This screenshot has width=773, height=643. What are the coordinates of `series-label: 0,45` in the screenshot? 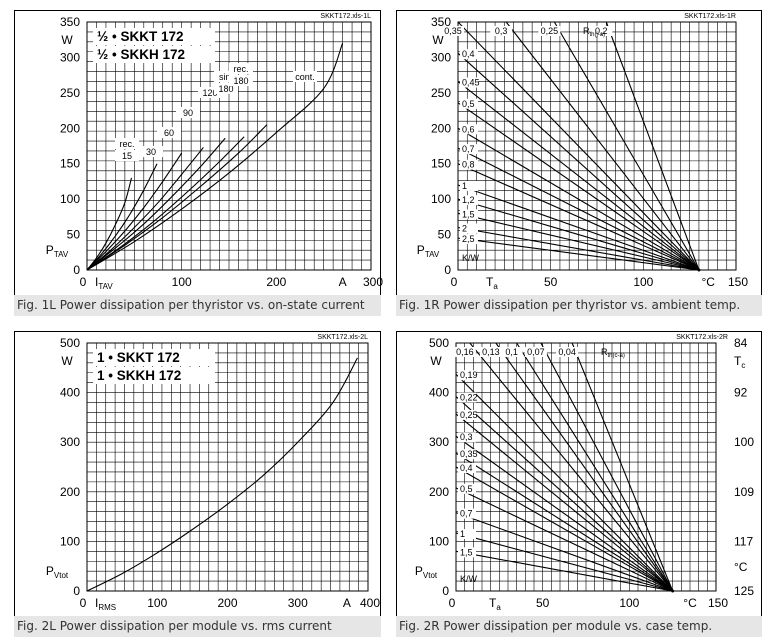 It's located at (471, 83).